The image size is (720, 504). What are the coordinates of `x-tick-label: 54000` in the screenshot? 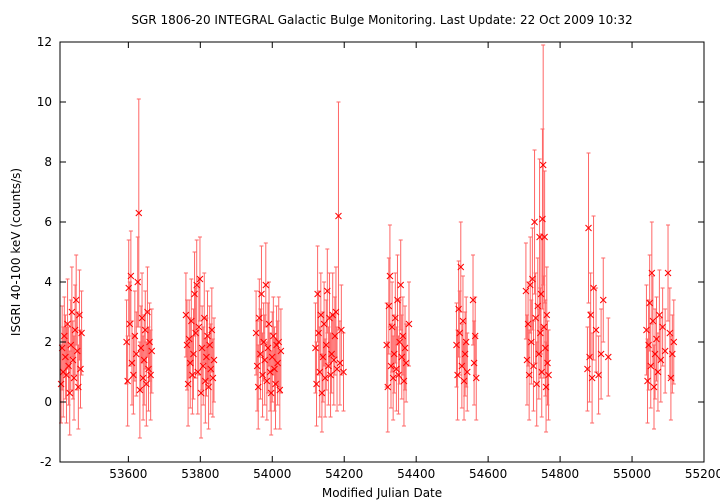 It's located at (272, 474).